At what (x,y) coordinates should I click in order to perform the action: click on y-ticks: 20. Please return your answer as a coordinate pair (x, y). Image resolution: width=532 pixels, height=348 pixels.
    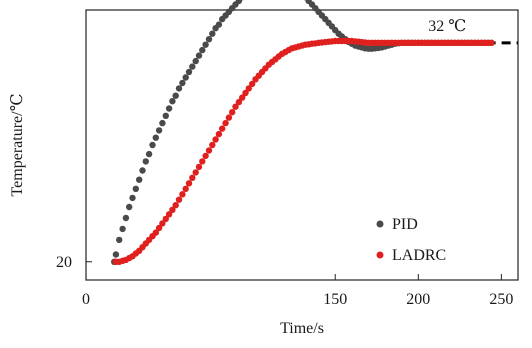
    Looking at the image, I should click on (74, 262).